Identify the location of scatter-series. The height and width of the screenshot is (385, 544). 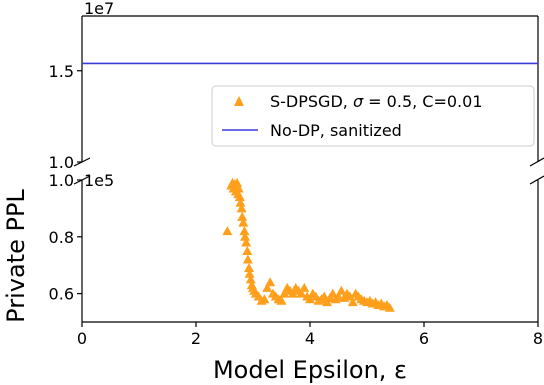
(308, 244).